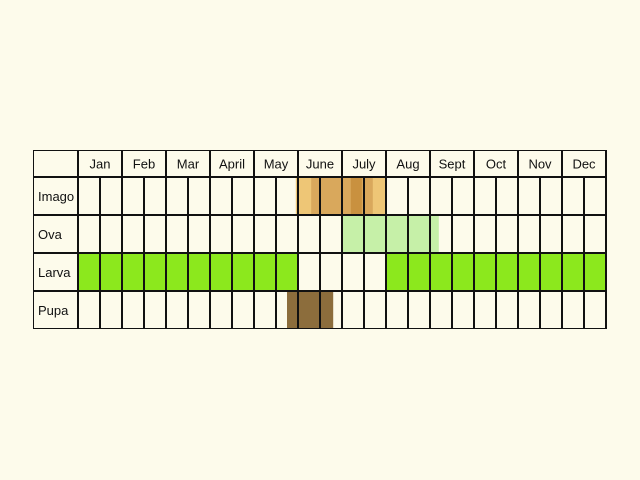  Describe the element at coordinates (320, 164) in the screenshot. I see `month-label-june: June` at that location.